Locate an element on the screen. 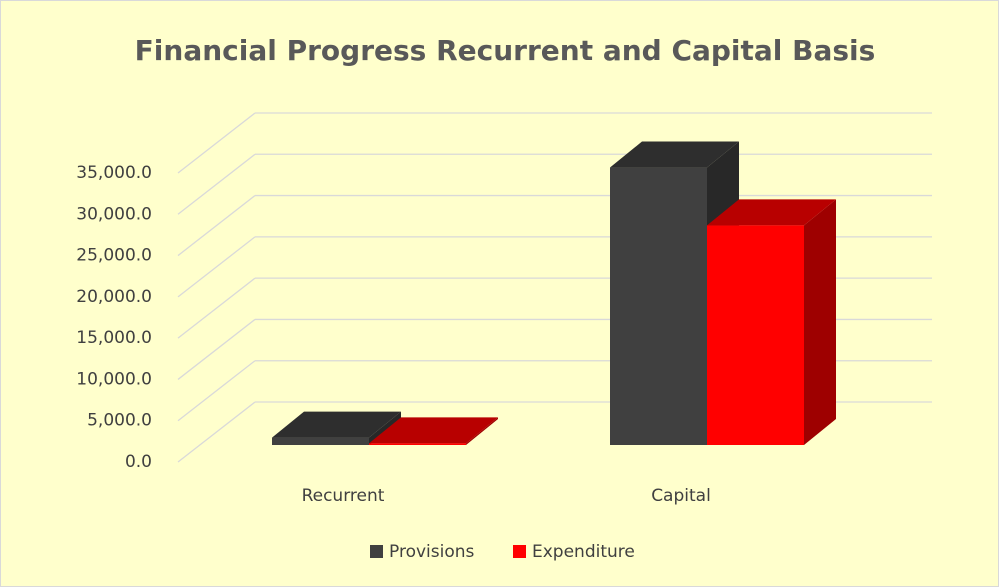 This screenshot has height=587, width=999. y-tick-label: 20,000.0 is located at coordinates (114, 297).